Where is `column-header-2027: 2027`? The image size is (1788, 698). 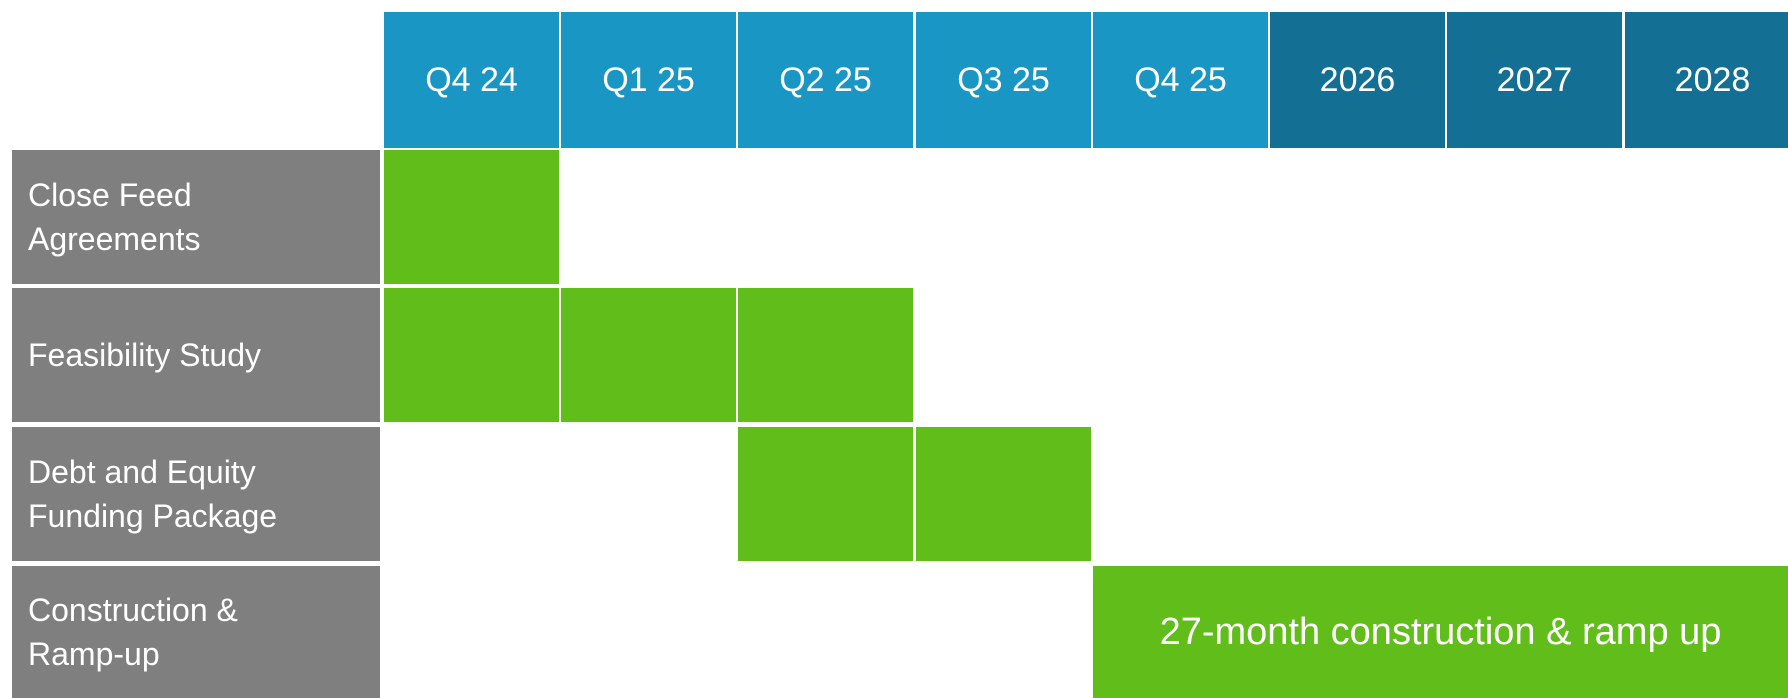
column-header-2027: 2027 is located at coordinates (1534, 80).